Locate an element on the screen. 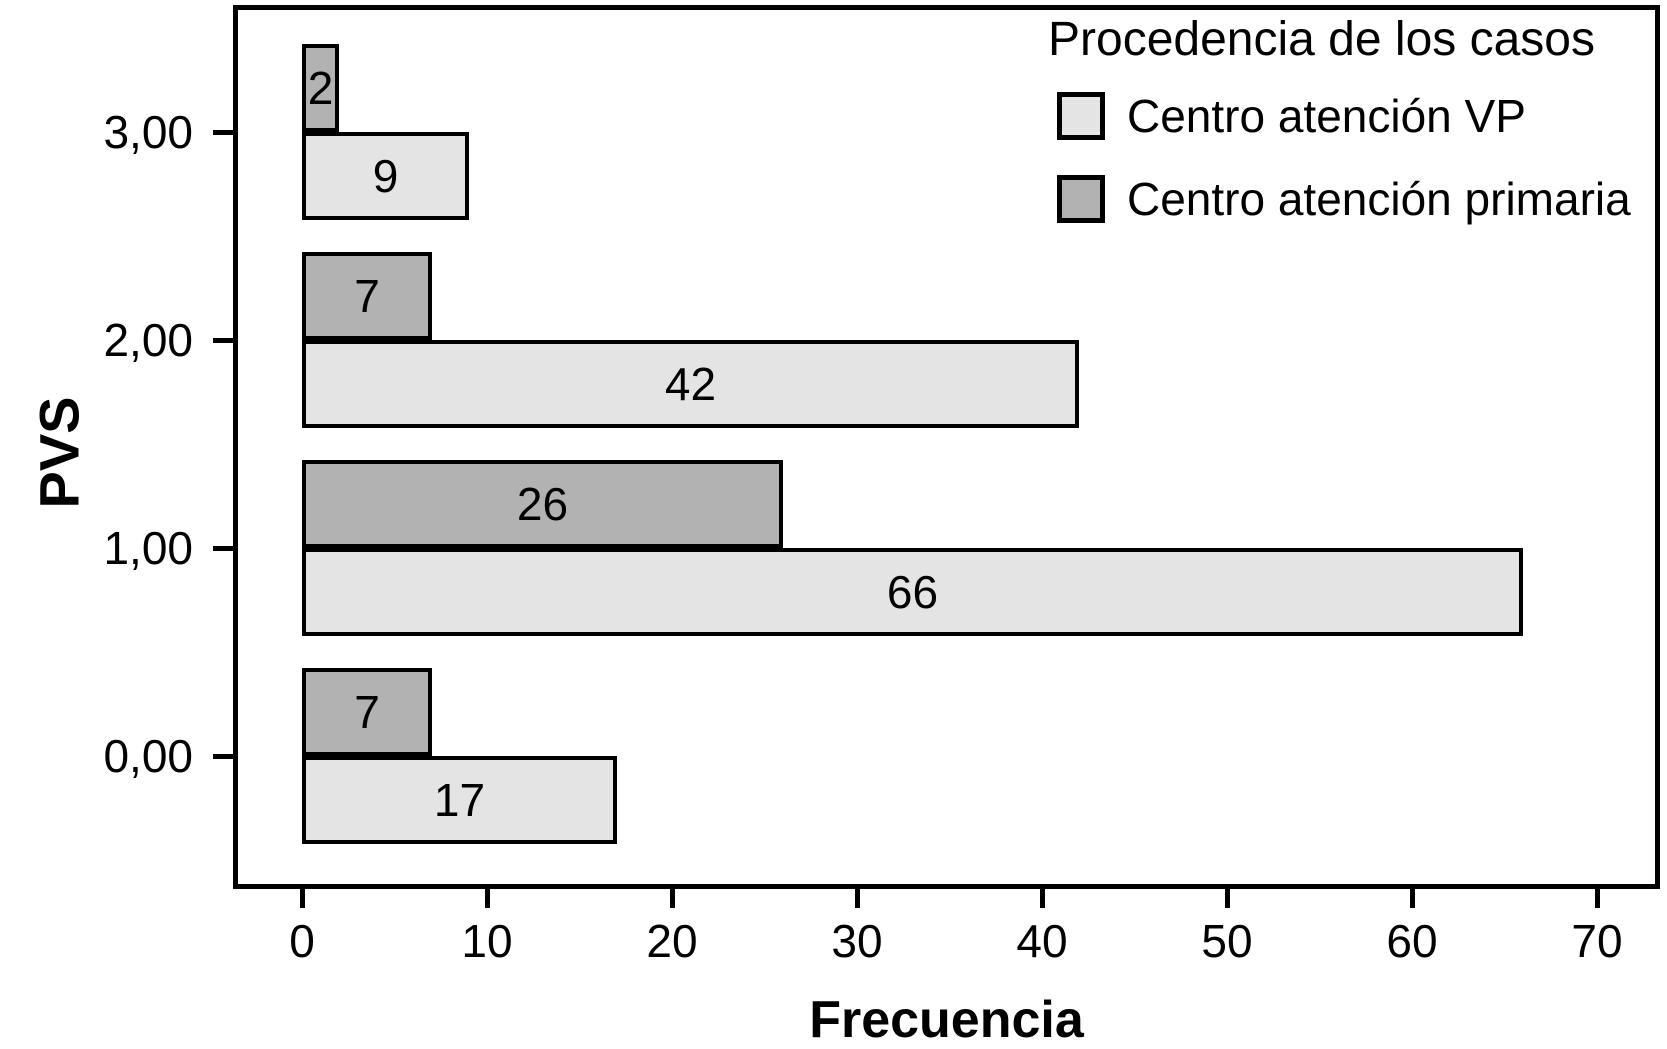 The height and width of the screenshot is (1049, 1667). x-axis-title: Frecuencia is located at coordinates (946, 1020).